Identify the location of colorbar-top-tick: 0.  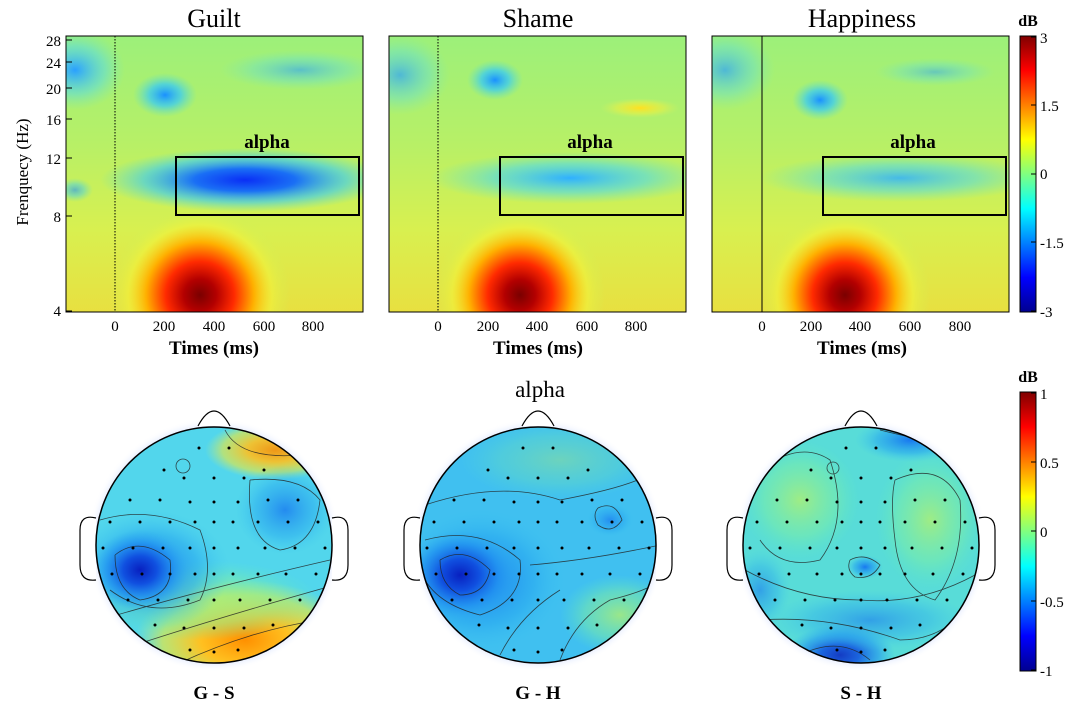
(1044, 175).